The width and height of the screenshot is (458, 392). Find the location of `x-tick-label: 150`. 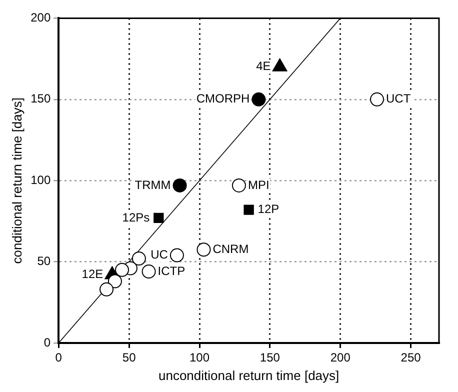

x-tick-label: 150 is located at coordinates (270, 357).